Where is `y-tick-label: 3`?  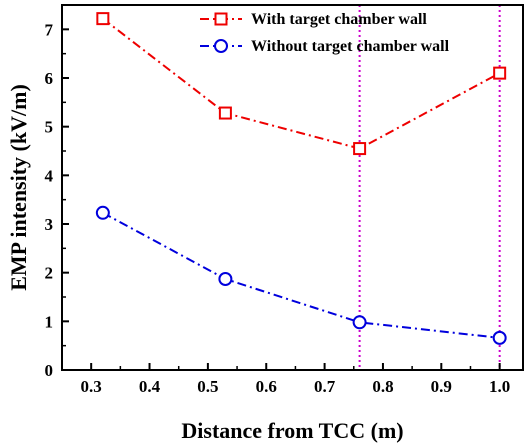 y-tick-label: 3 is located at coordinates (49, 224).